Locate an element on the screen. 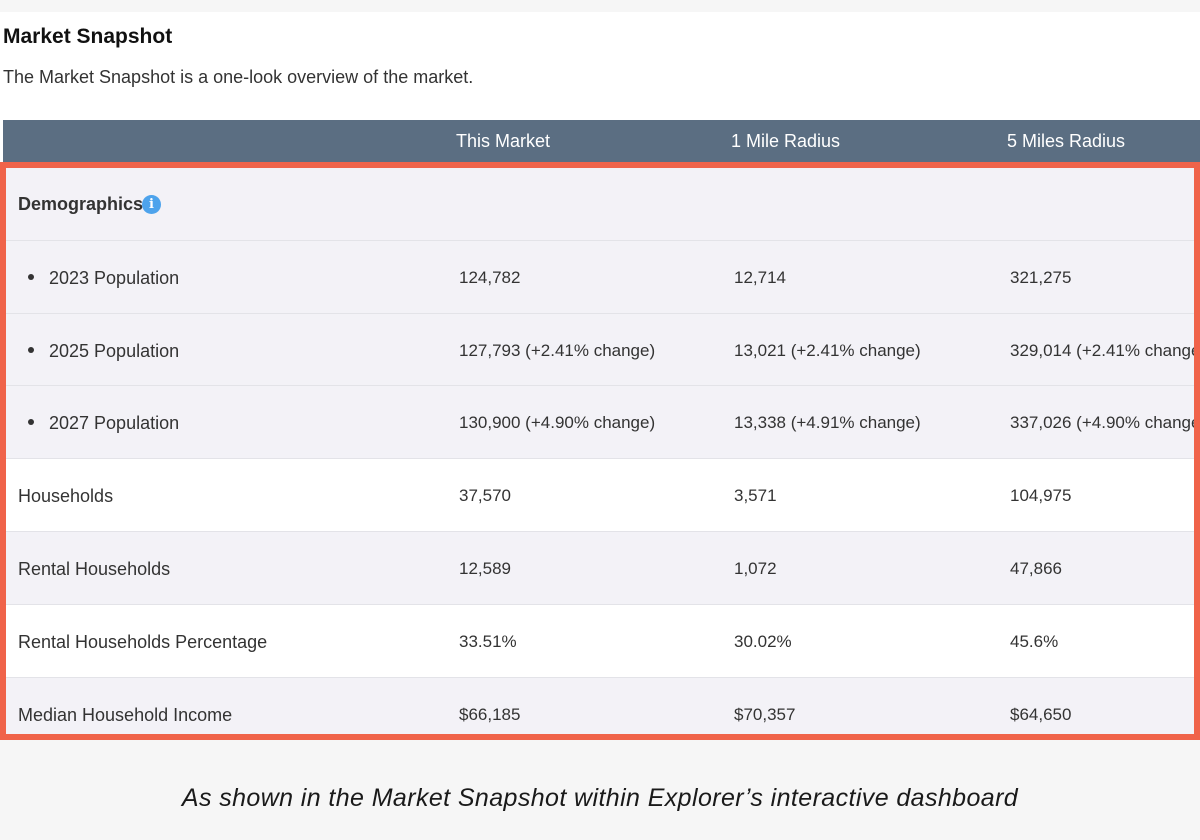  cell-this-market: 12,589 is located at coordinates (485, 568).